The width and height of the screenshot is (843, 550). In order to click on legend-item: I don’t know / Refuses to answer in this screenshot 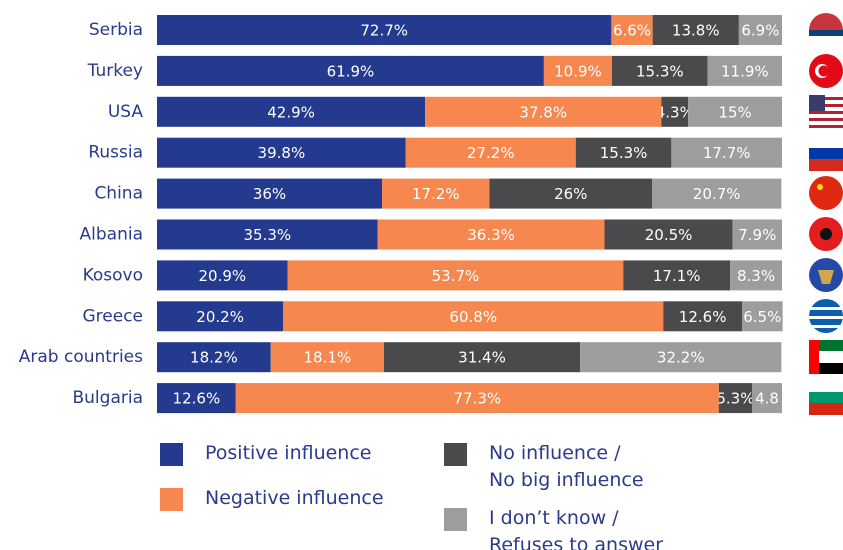, I will do `click(553, 528)`.